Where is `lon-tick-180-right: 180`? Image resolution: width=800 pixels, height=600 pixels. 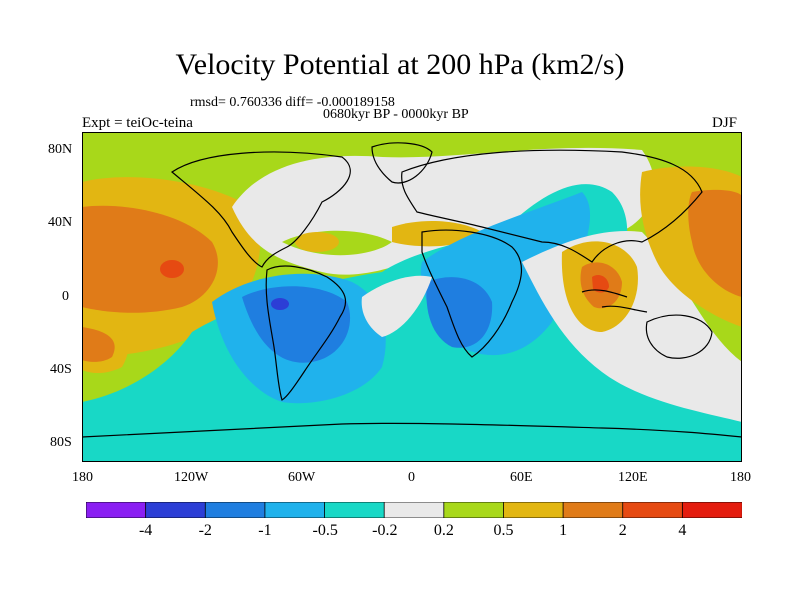 lon-tick-180-right: 180 is located at coordinates (740, 477).